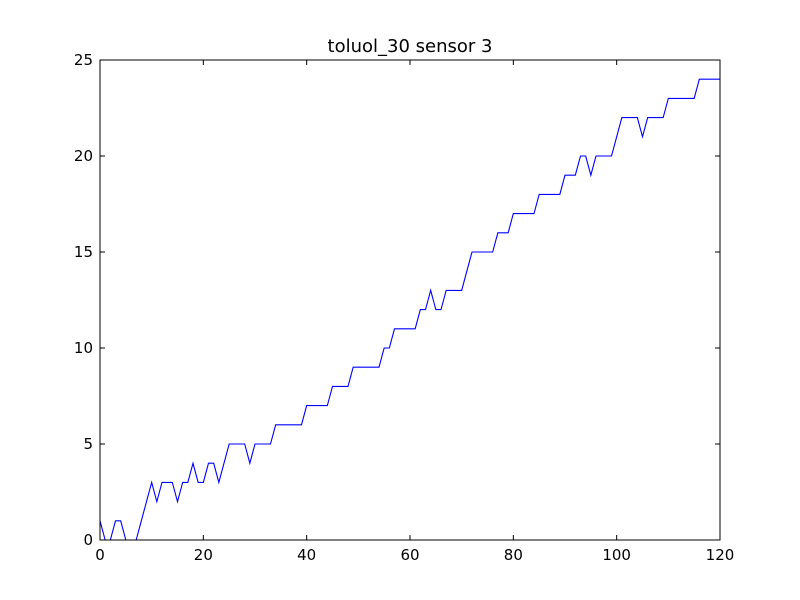  What do you see at coordinates (83, 252) in the screenshot?
I see `y-tick-label: 15` at bounding box center [83, 252].